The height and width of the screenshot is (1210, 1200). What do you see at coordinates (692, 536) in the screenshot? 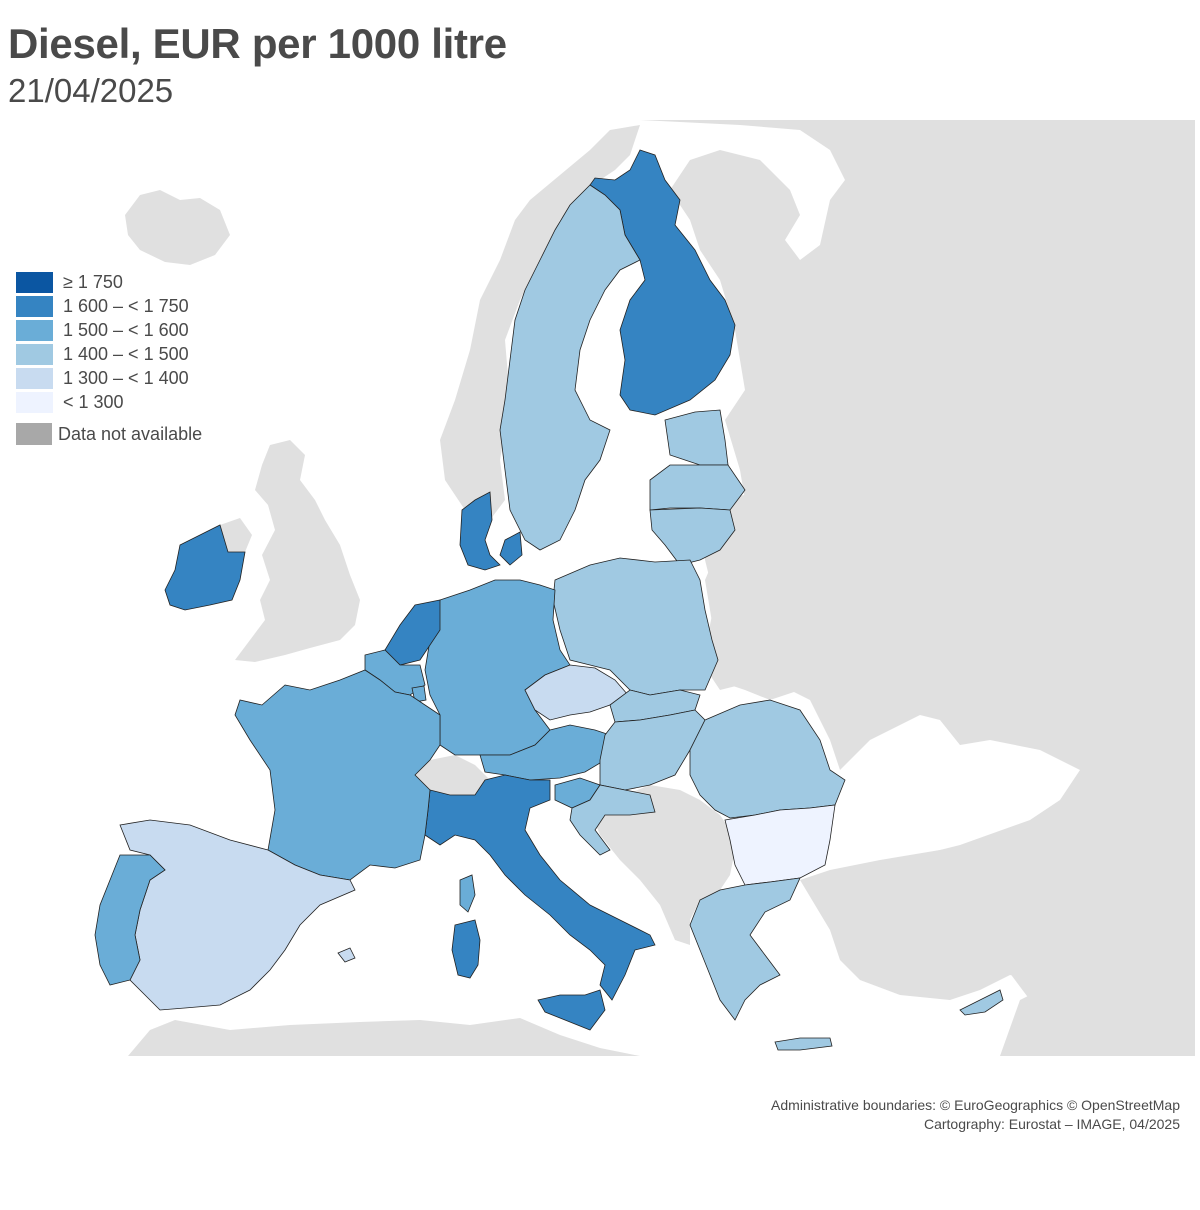
I see `region-lithuania` at bounding box center [692, 536].